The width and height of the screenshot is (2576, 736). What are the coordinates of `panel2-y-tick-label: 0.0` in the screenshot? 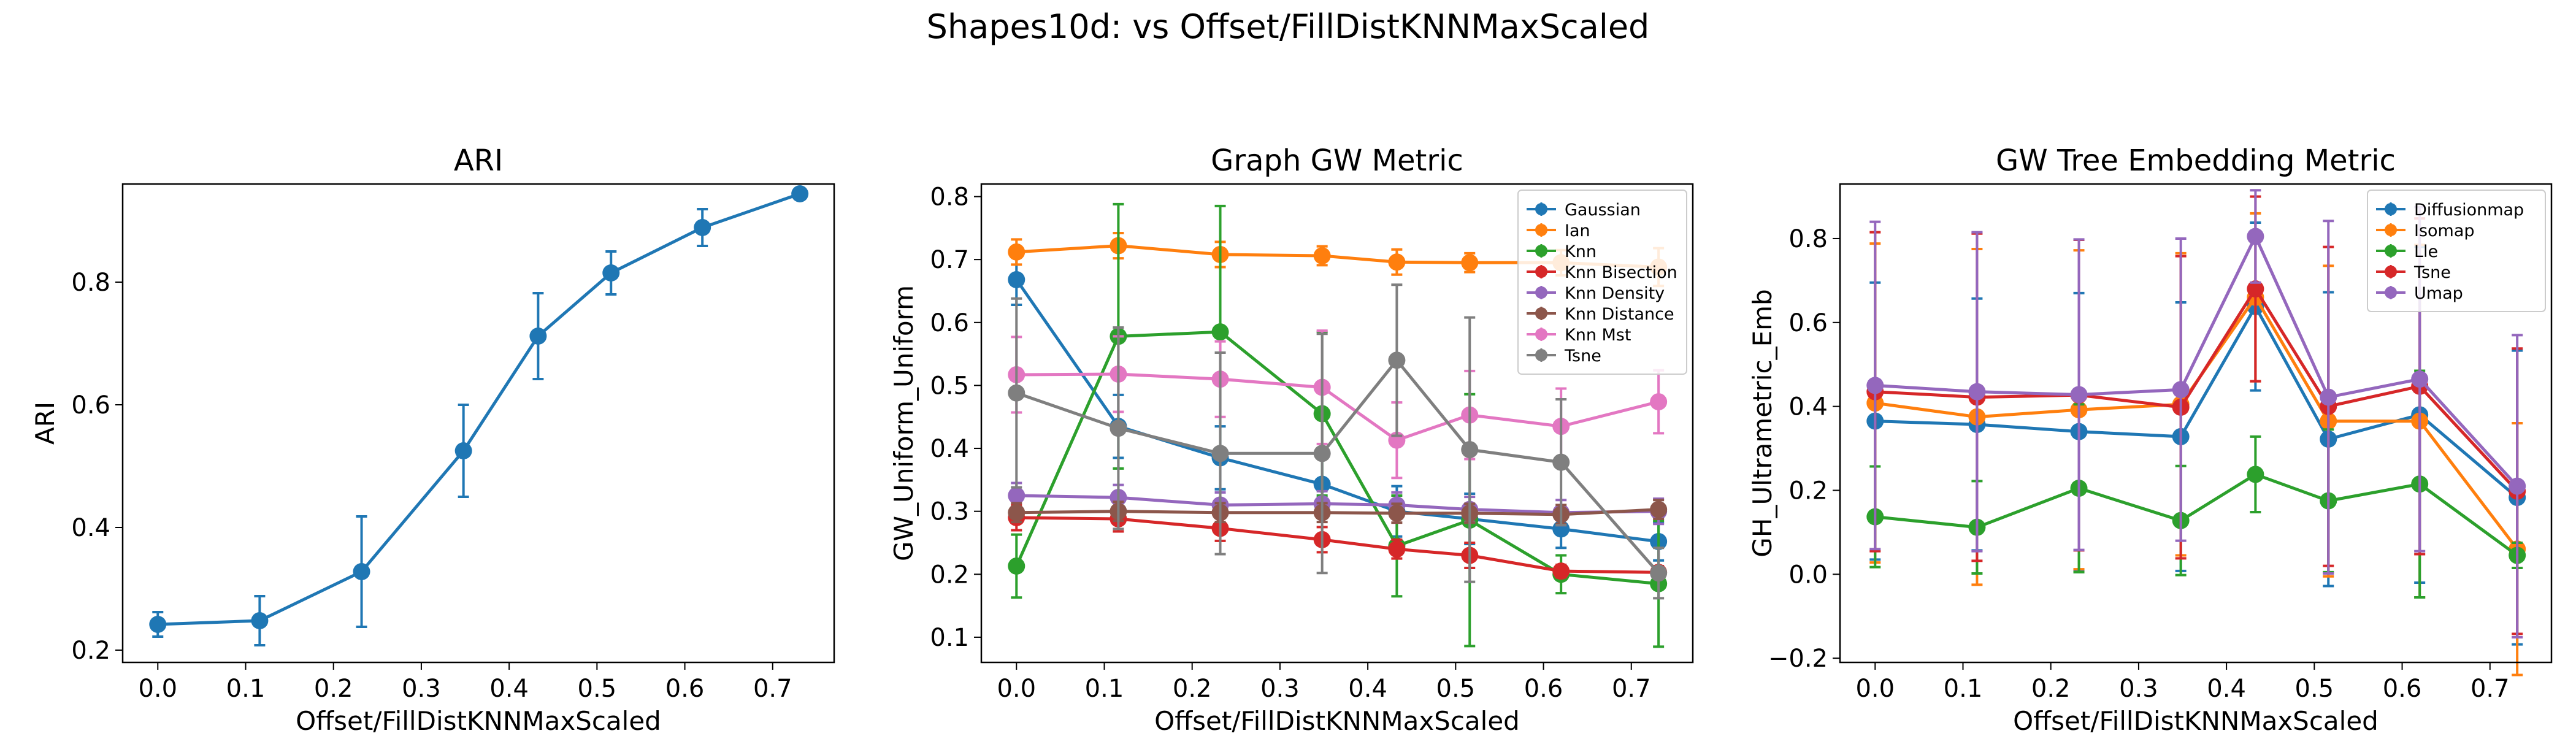 It's located at (1808, 575).